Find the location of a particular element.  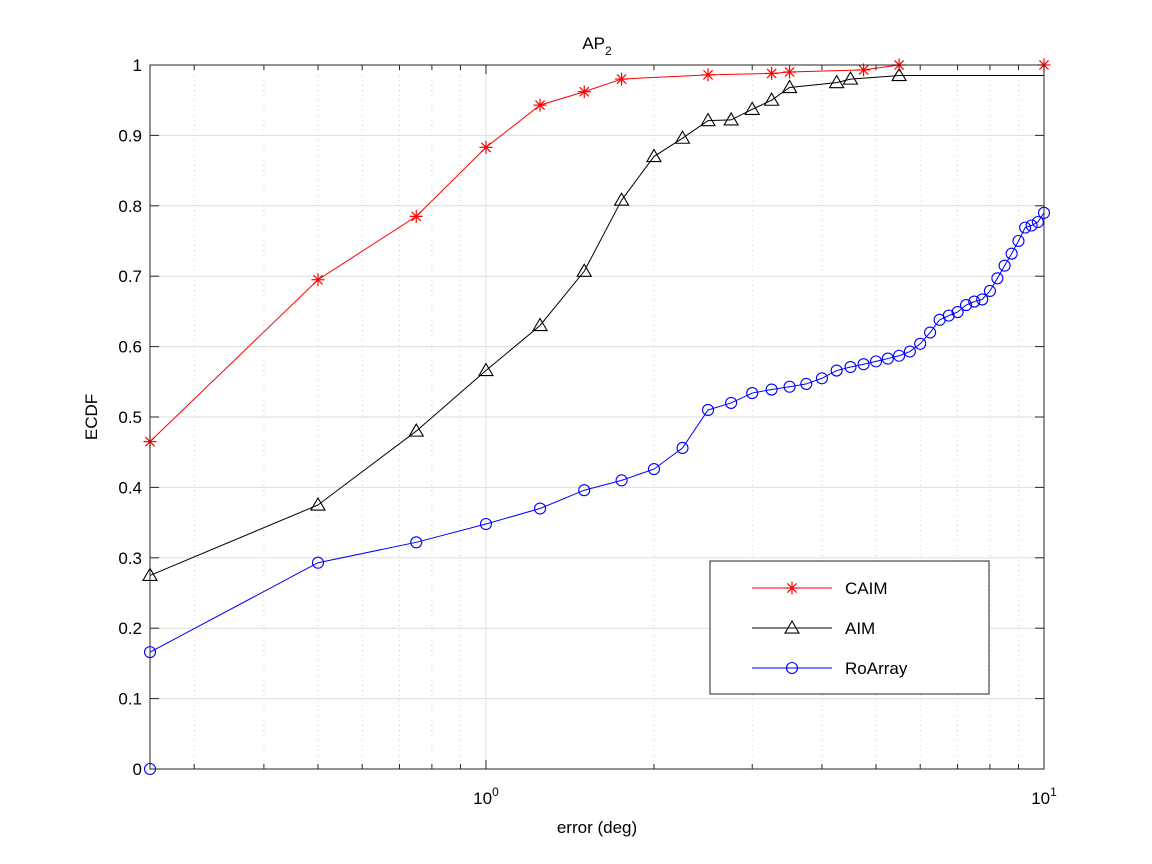

chart-title: AP2 is located at coordinates (597, 46).